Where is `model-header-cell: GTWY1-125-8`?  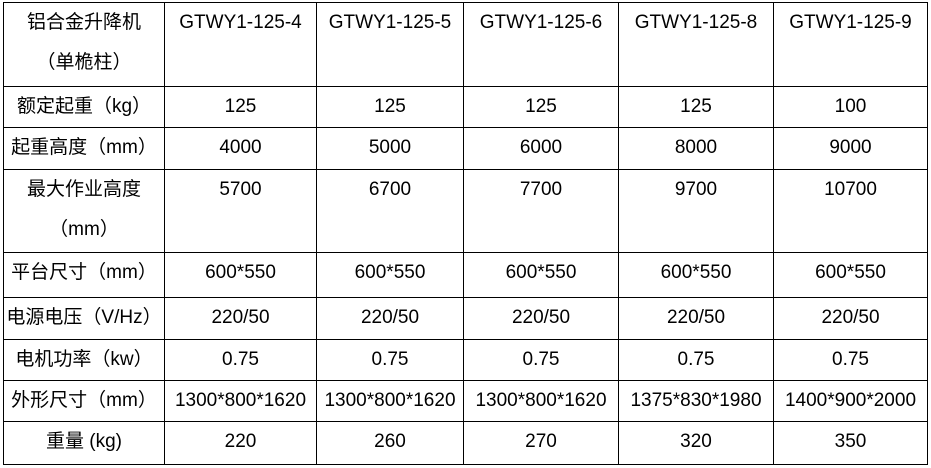
model-header-cell: GTWY1-125-8 is located at coordinates (696, 44).